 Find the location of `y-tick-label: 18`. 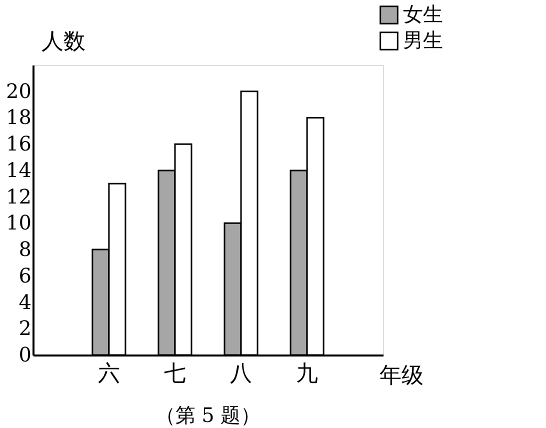

y-tick-label: 18 is located at coordinates (19, 117).